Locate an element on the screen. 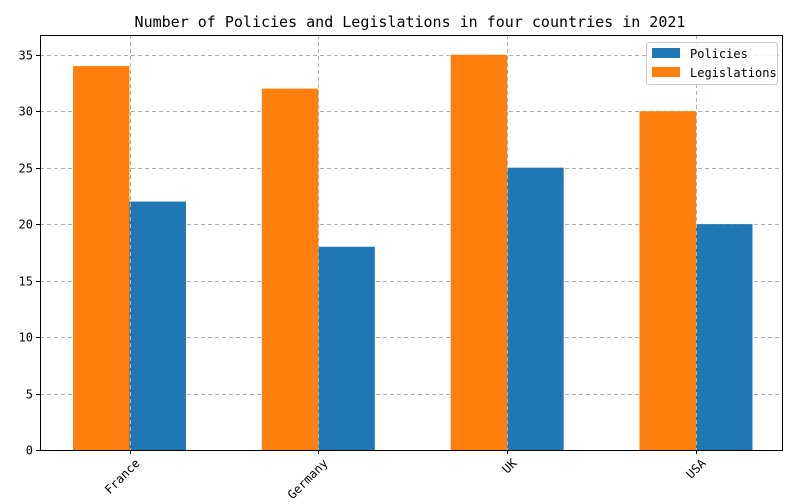 Image resolution: width=800 pixels, height=504 pixels. y-tick-label: 0 is located at coordinates (29, 451).